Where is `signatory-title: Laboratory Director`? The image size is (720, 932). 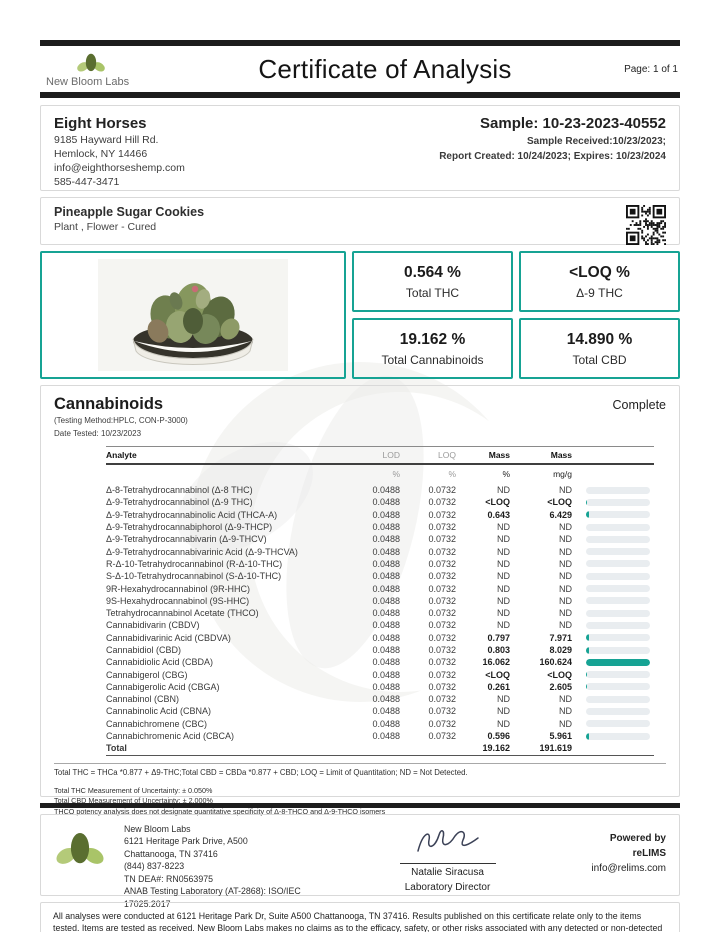 signatory-title: Laboratory Director is located at coordinates (447, 887).